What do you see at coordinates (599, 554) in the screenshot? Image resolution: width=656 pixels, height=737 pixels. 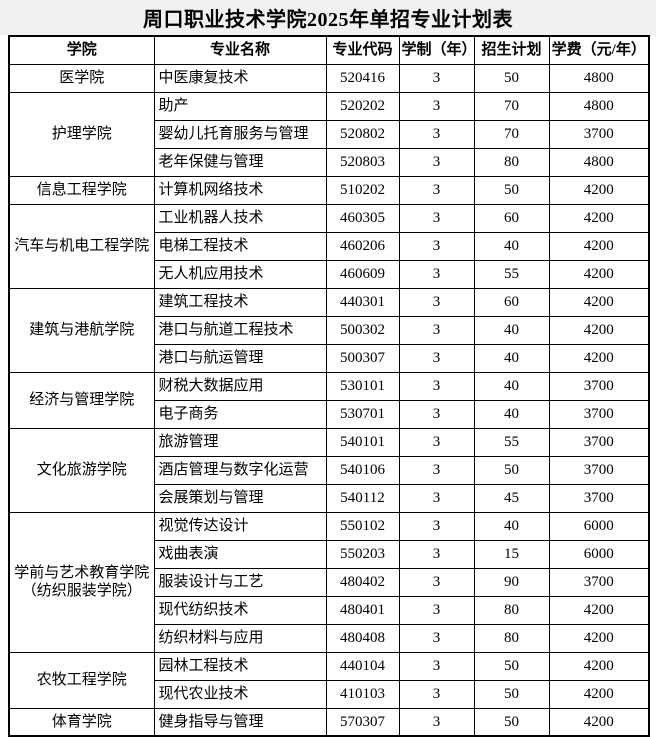 I see `fee-cell: 6000` at bounding box center [599, 554].